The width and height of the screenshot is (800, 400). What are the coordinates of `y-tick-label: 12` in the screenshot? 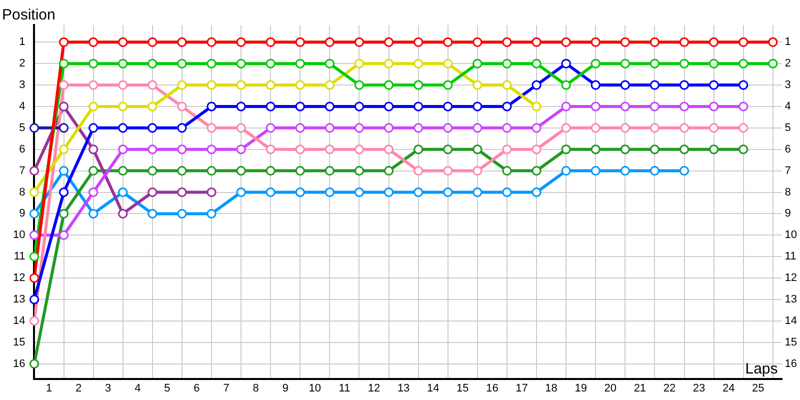 It's located at (19, 278).